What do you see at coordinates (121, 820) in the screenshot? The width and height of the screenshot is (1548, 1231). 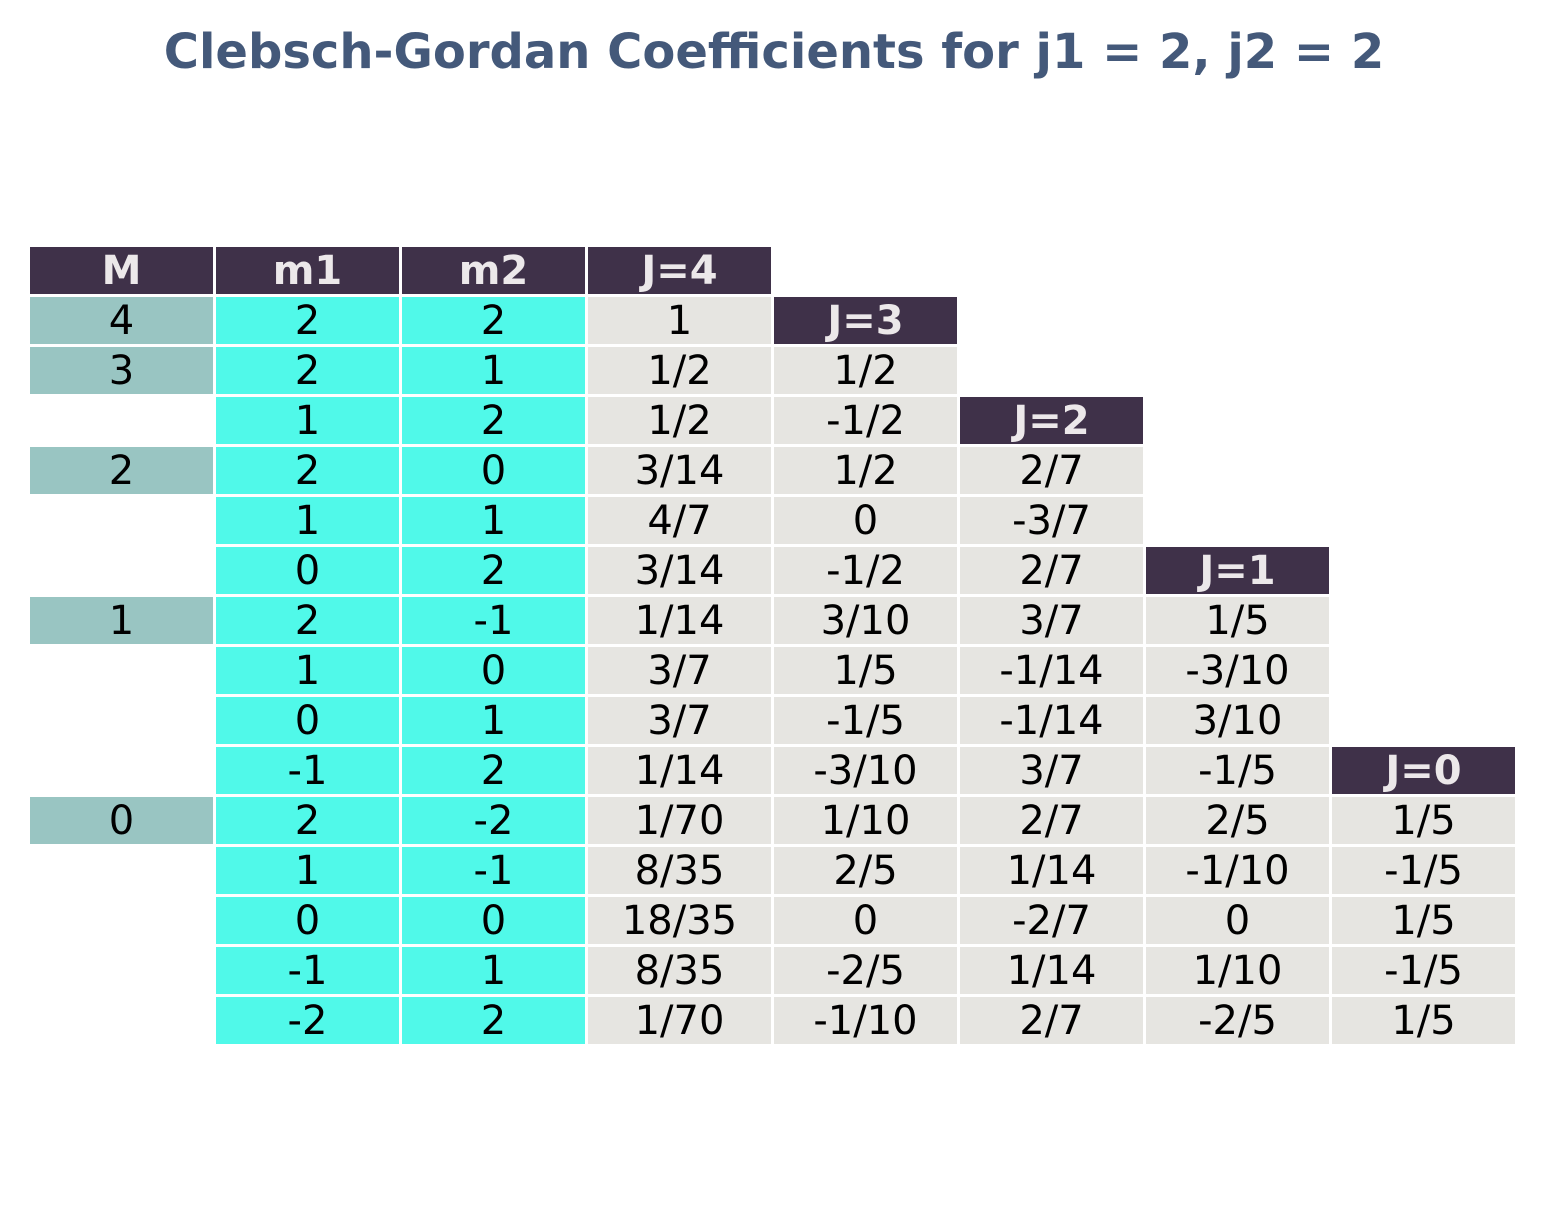 I see `m-total-cell: 0` at bounding box center [121, 820].